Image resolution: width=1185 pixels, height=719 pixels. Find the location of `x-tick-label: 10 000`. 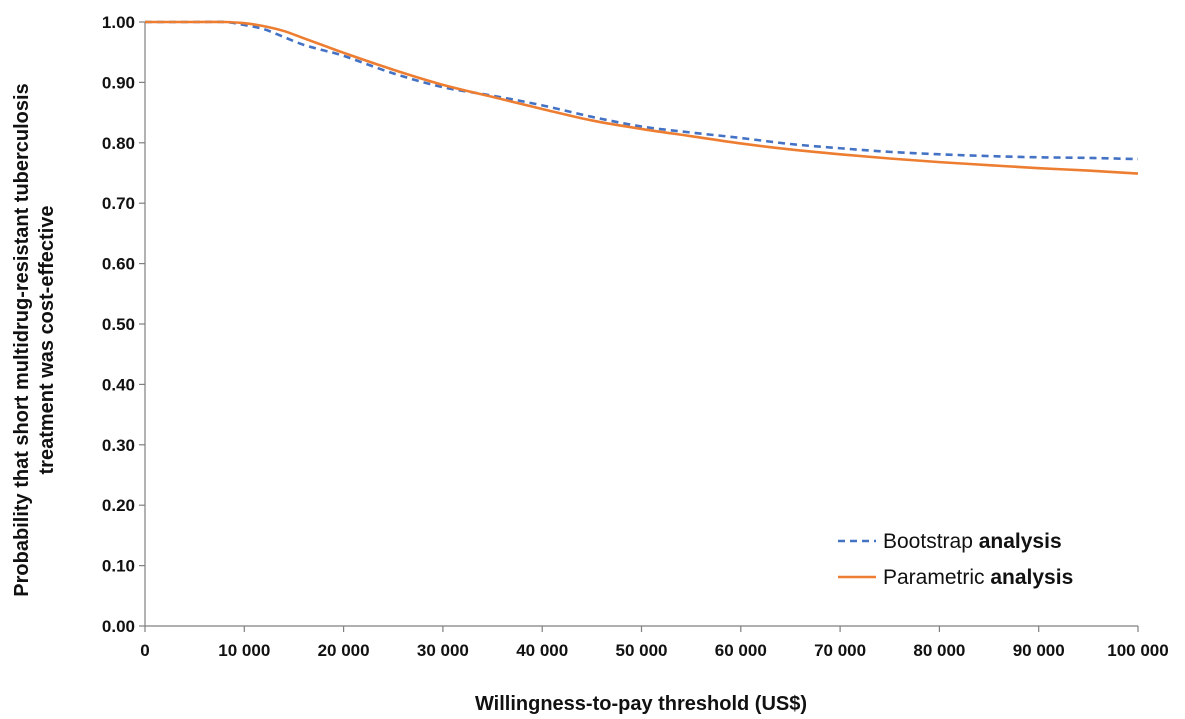

x-tick-label: 10 000 is located at coordinates (244, 650).